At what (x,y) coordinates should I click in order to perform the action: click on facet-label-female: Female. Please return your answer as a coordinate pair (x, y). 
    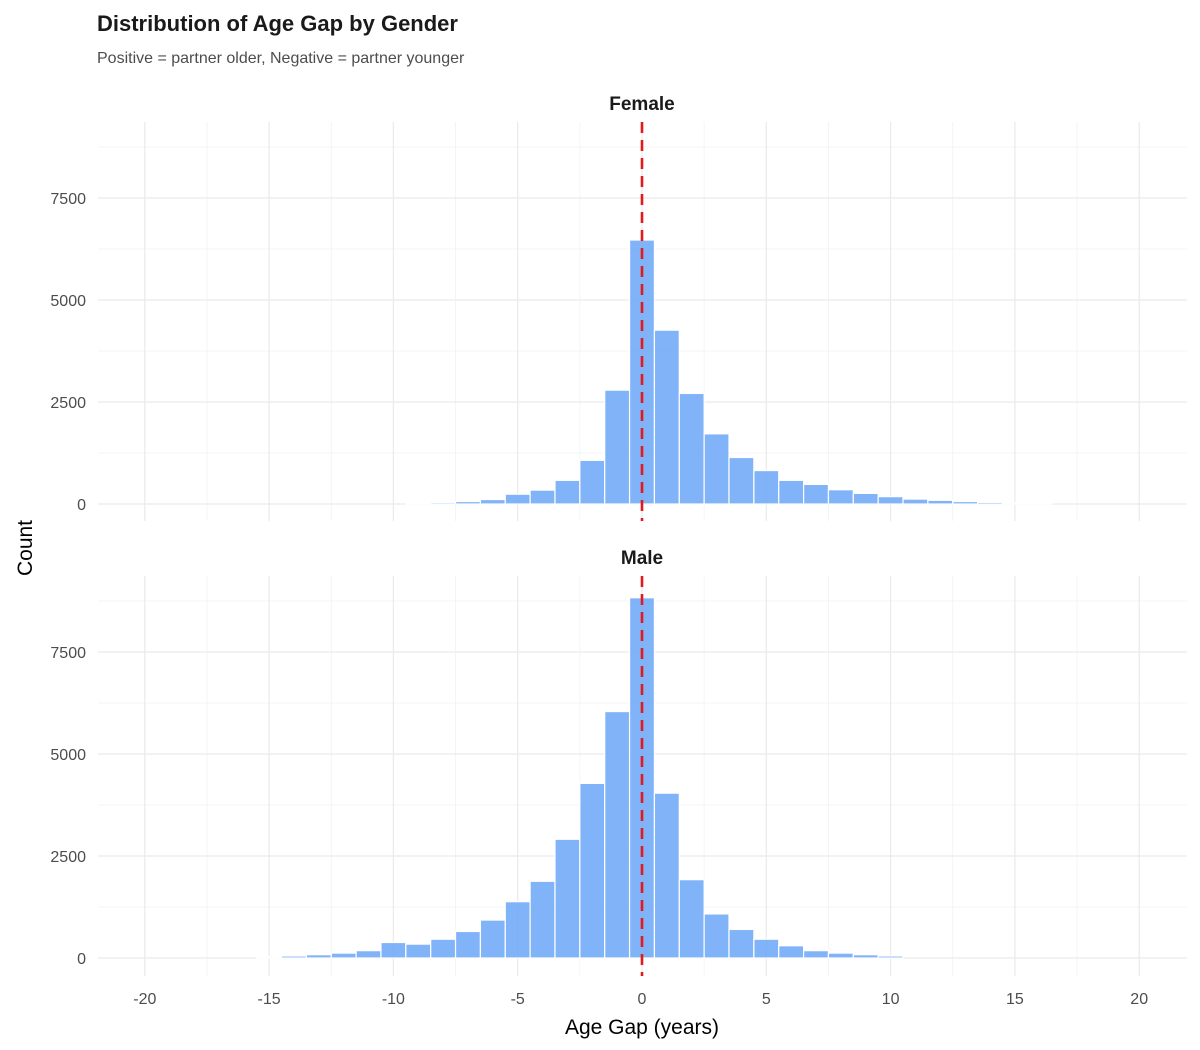
    Looking at the image, I should click on (641, 104).